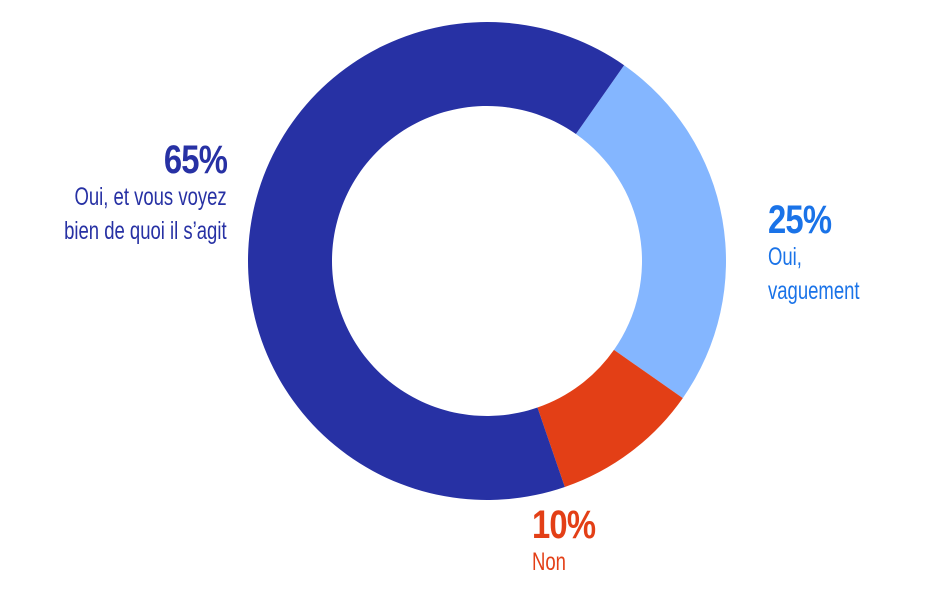  I want to click on slice-label-non: 10% Non, so click(570, 542).